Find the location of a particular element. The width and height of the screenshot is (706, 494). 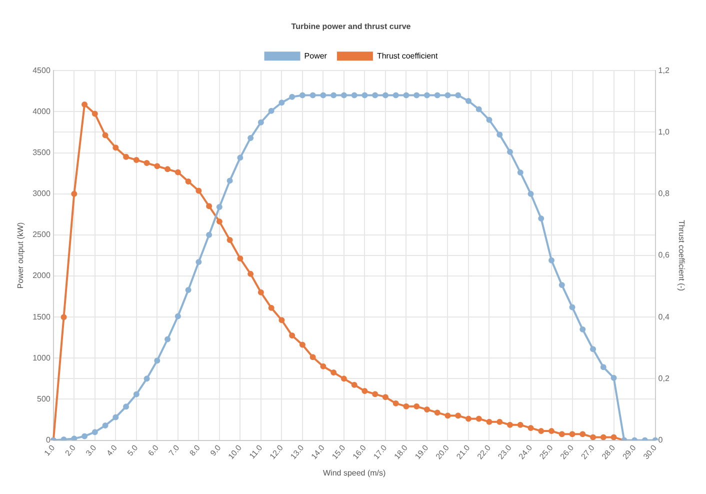

x-tick-label: 7.0 is located at coordinates (174, 450).